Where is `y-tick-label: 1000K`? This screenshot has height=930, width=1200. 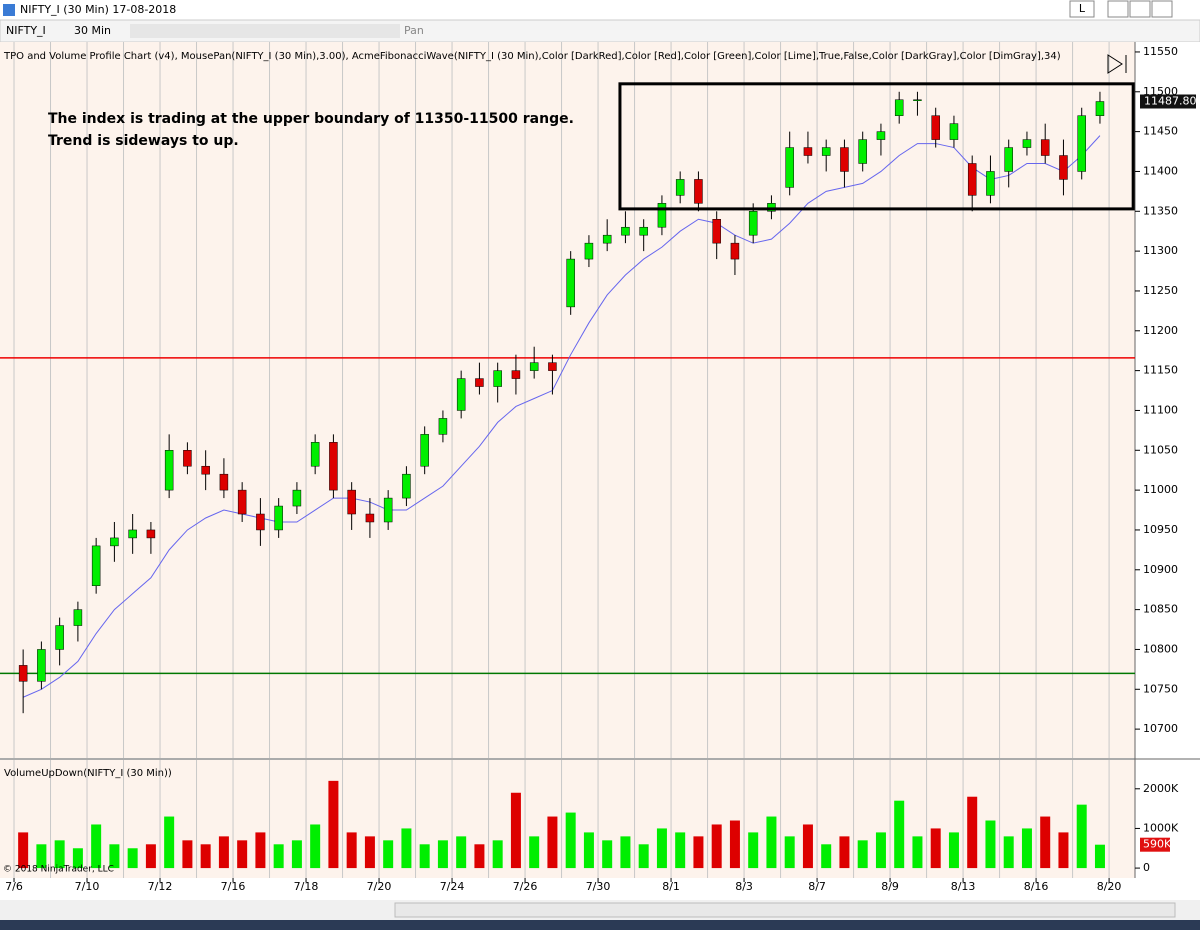 y-tick-label: 1000K is located at coordinates (1161, 827).